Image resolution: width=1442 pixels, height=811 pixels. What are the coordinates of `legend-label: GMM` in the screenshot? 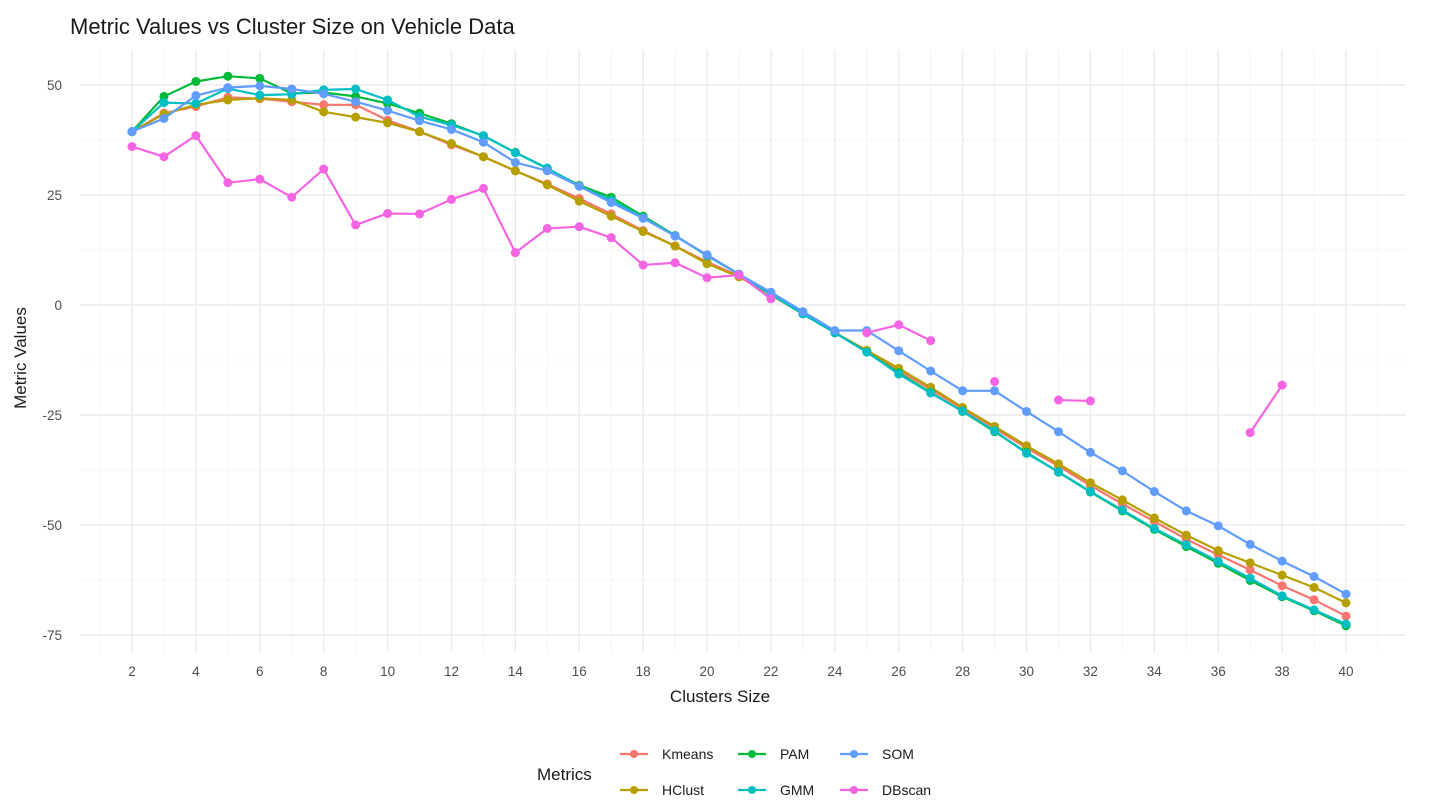 It's located at (797, 790).